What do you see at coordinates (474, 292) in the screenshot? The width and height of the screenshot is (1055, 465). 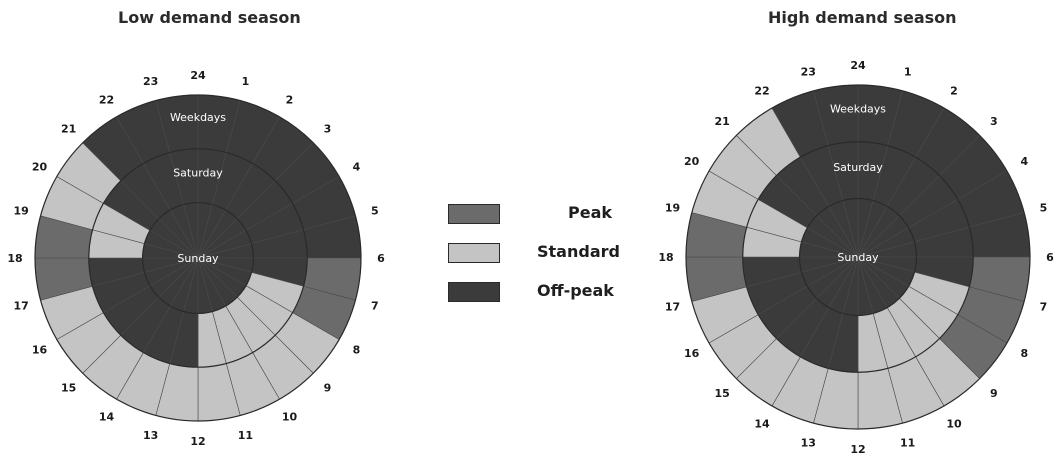 I see `legend-swatch-offpeak` at bounding box center [474, 292].